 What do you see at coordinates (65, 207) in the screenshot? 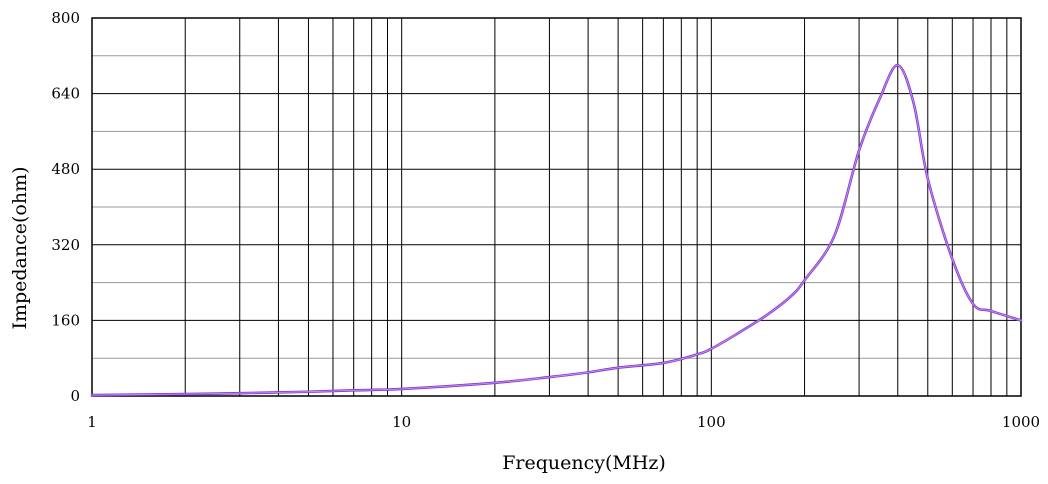
I see `y-tick-labels: 0 160 320 480 640 800` at bounding box center [65, 207].